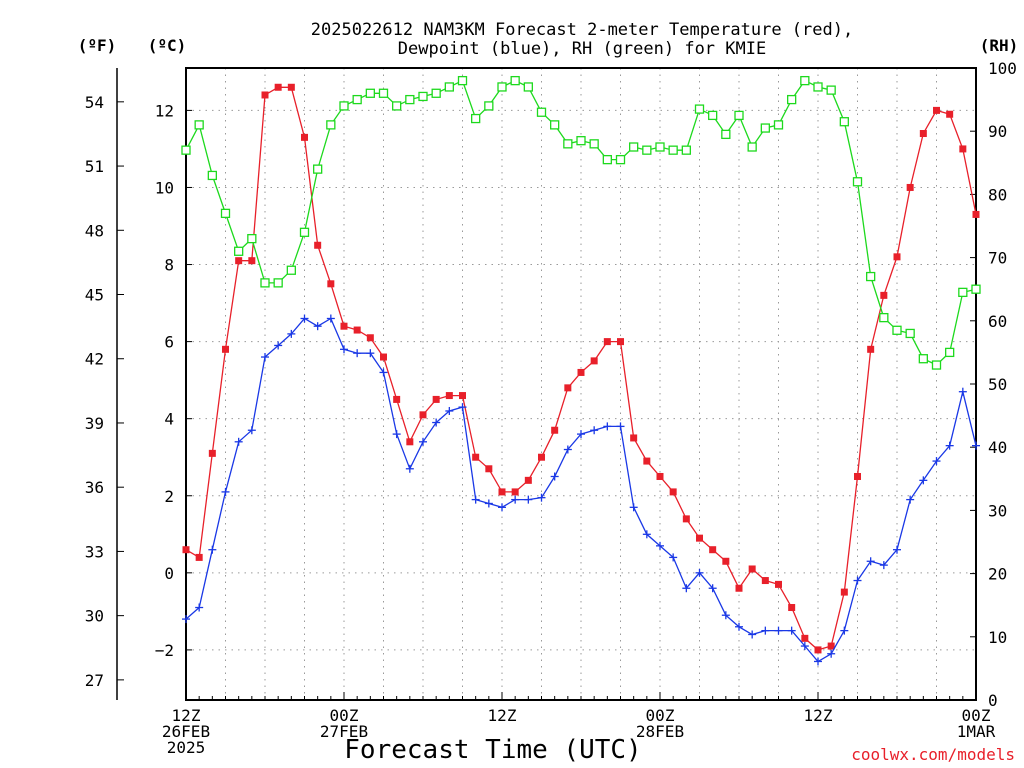 The width and height of the screenshot is (1024, 768). What do you see at coordinates (993, 700) in the screenshot?
I see `rh-tick-label: 0` at bounding box center [993, 700].